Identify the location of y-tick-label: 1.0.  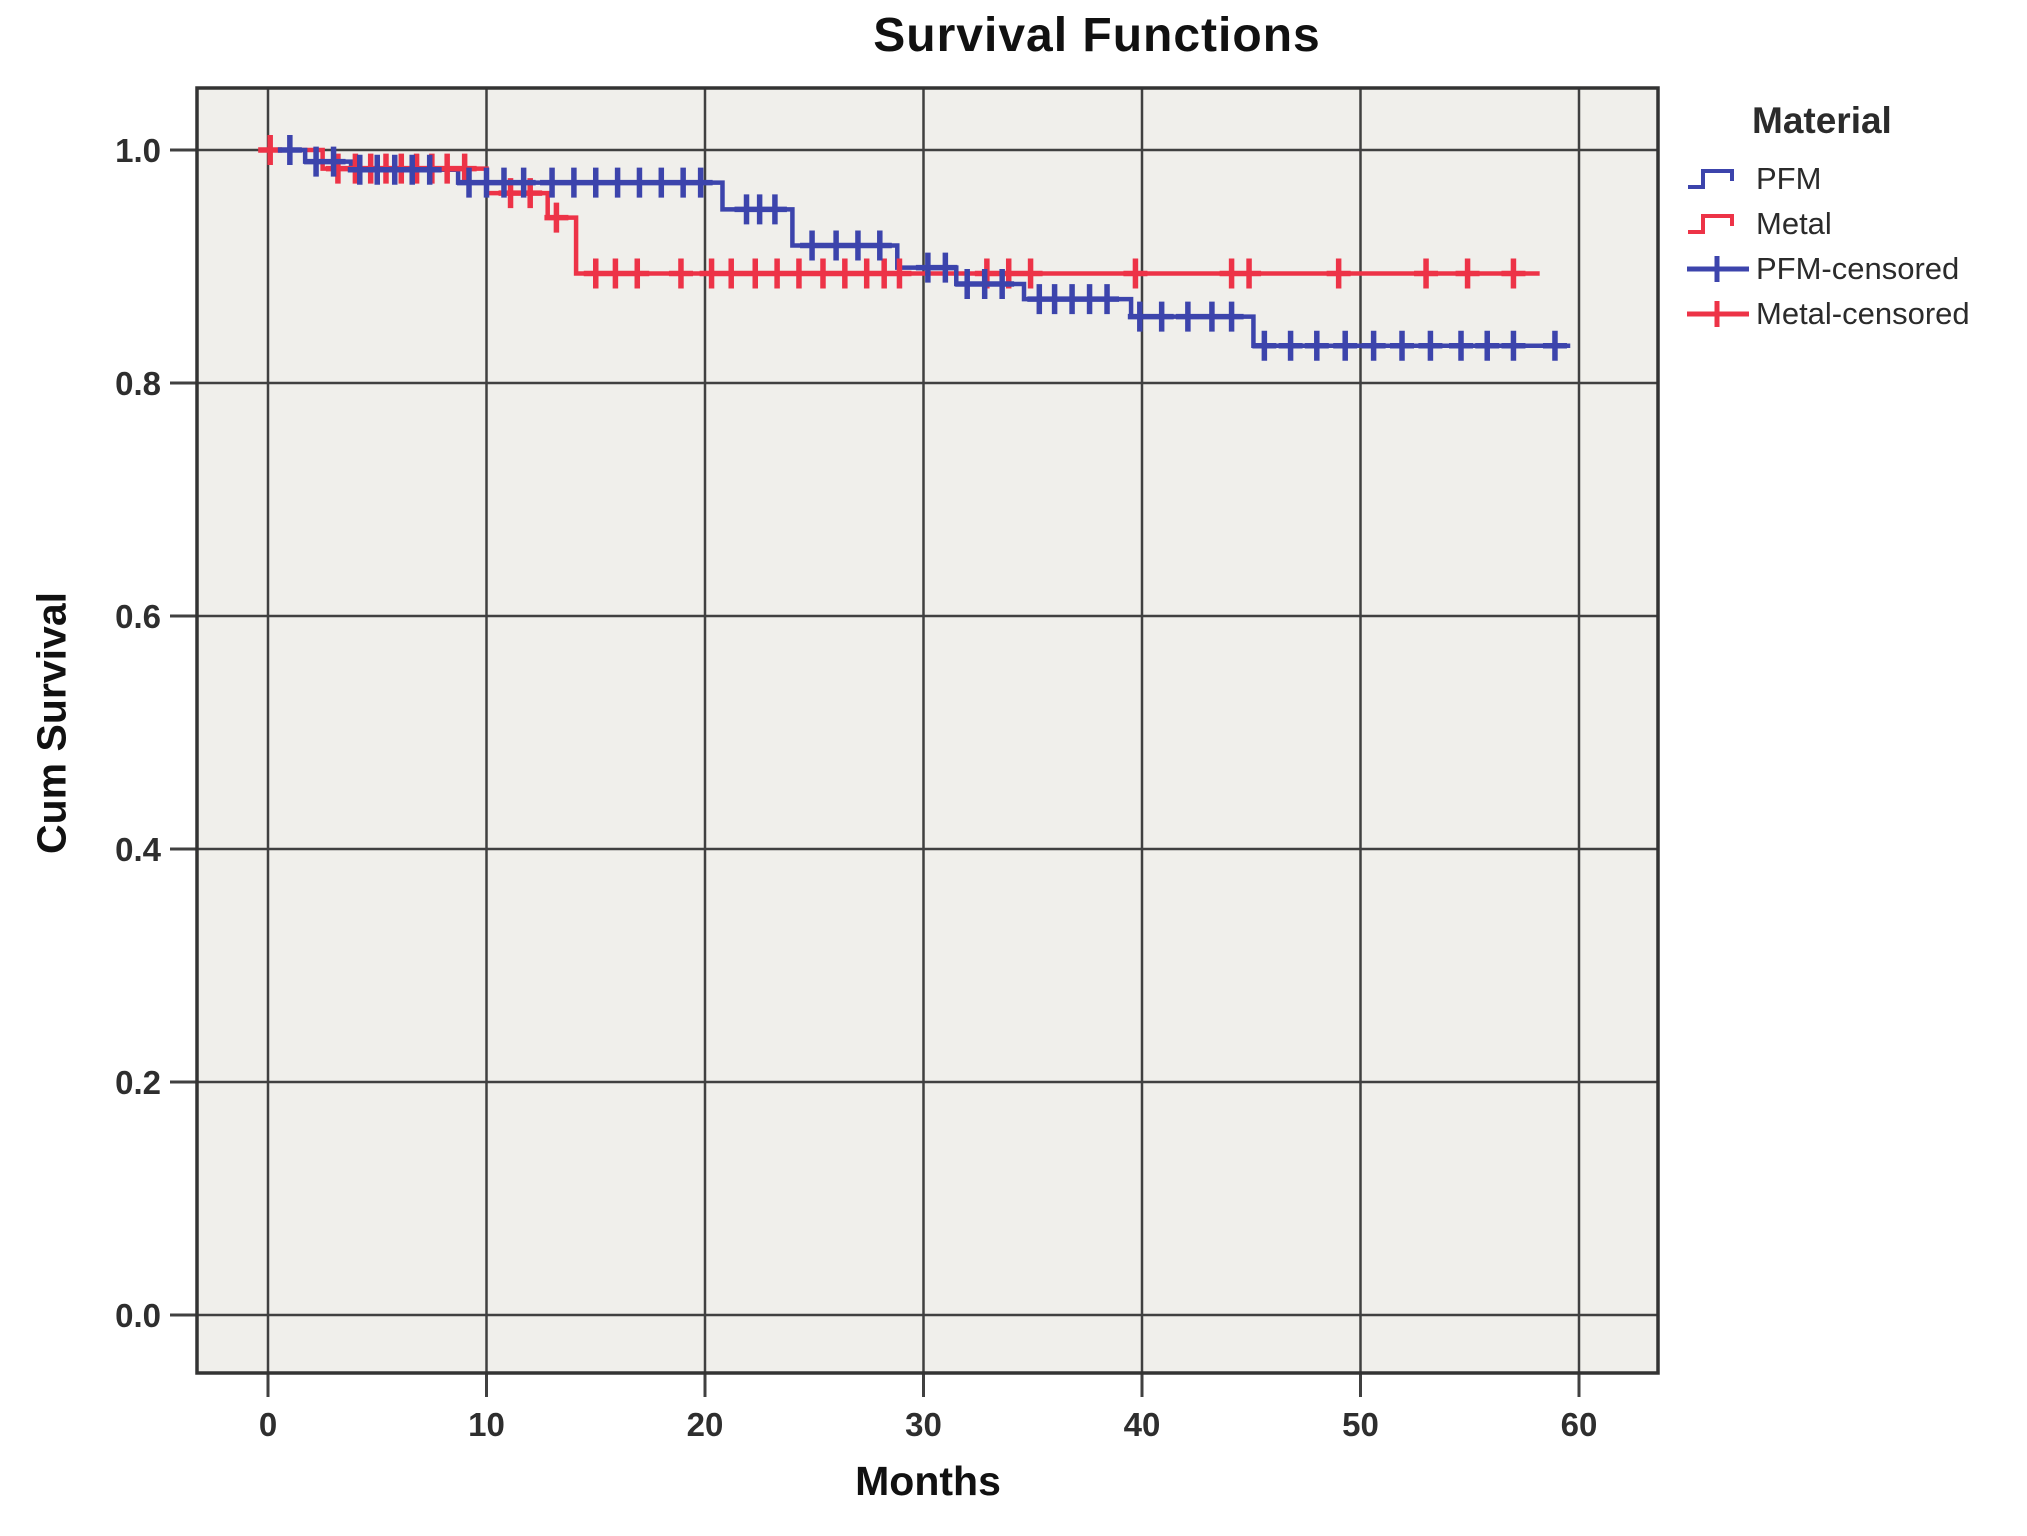
(138, 150).